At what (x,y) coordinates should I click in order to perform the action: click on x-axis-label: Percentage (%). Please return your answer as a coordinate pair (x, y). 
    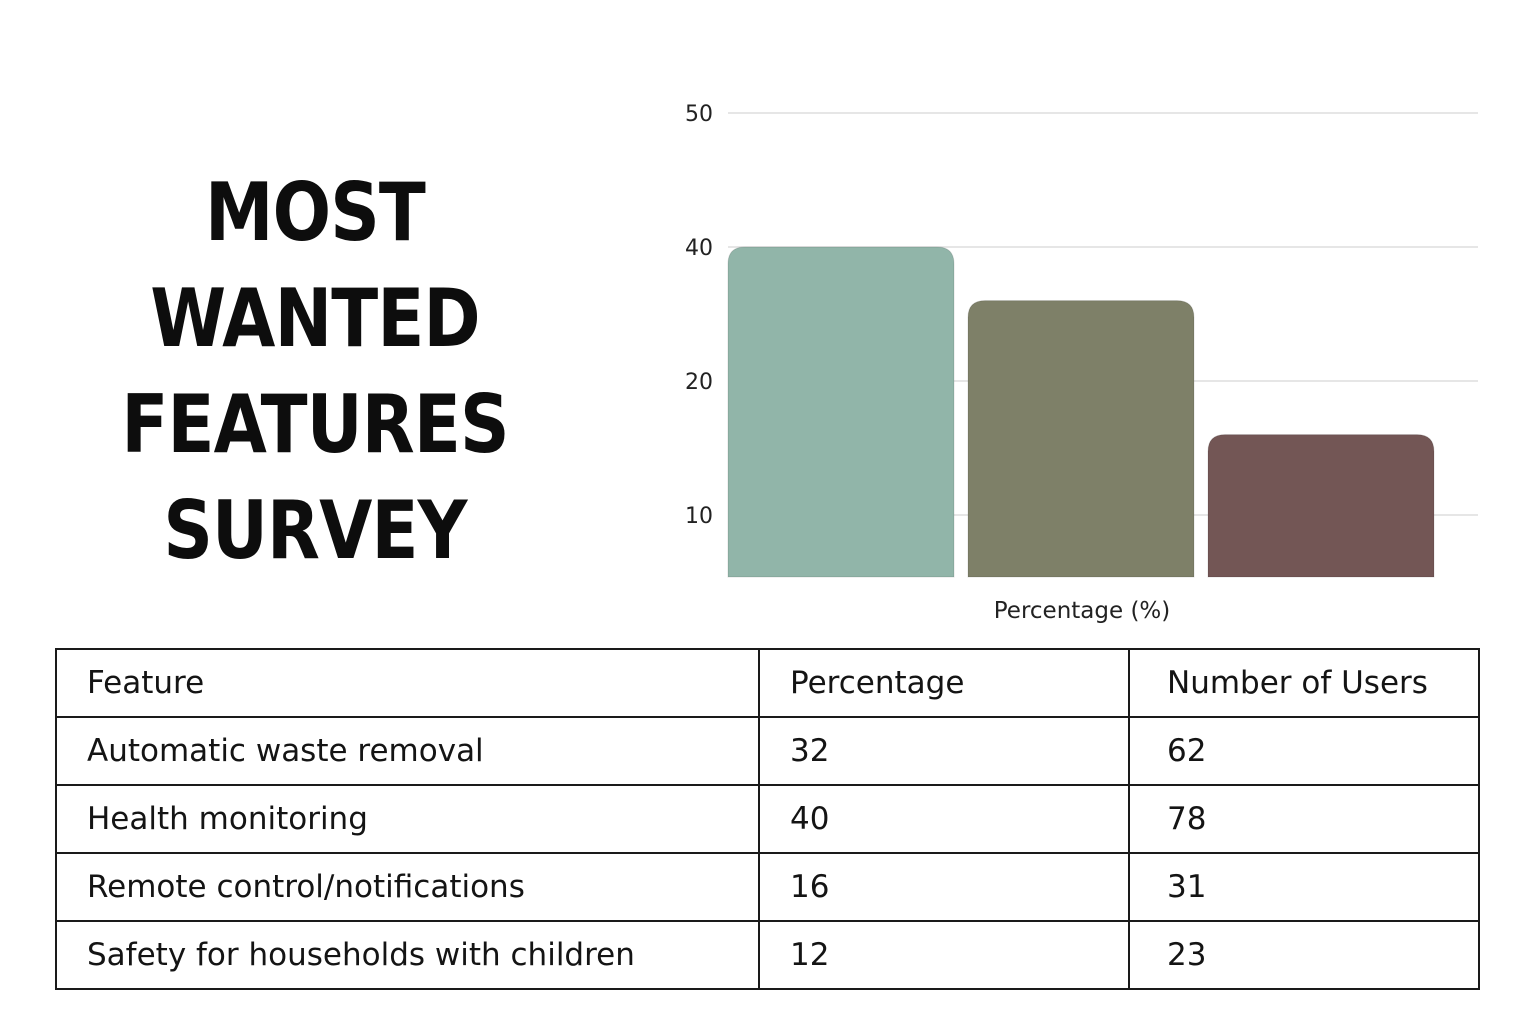
    Looking at the image, I should click on (1082, 611).